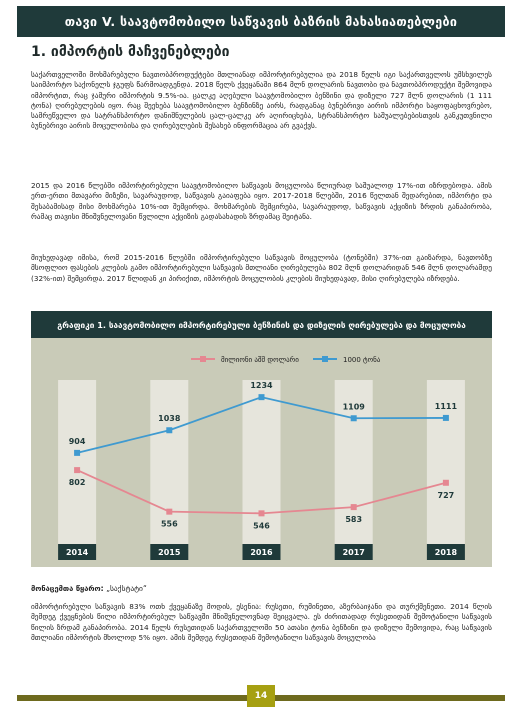 This screenshot has height=717, width=522. I want to click on x-tick-label: 2015, so click(169, 552).